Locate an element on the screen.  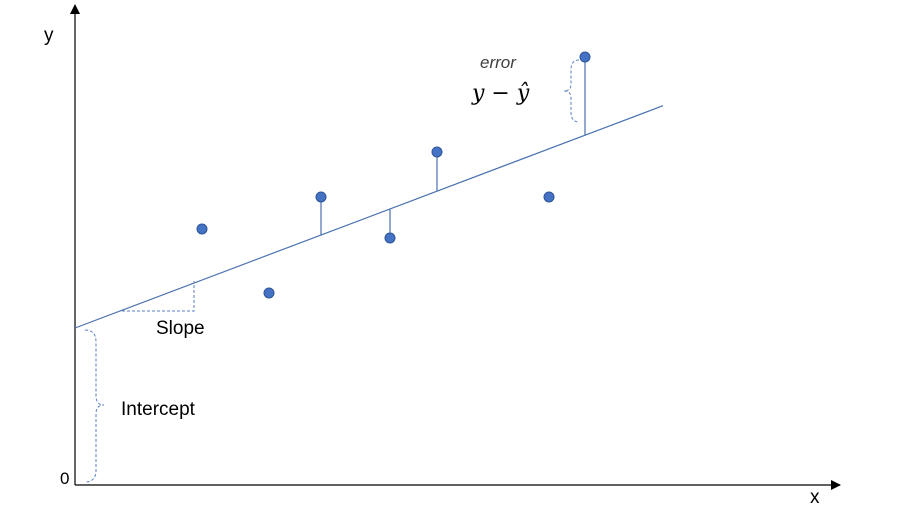
slope-triangle is located at coordinates (158, 296).